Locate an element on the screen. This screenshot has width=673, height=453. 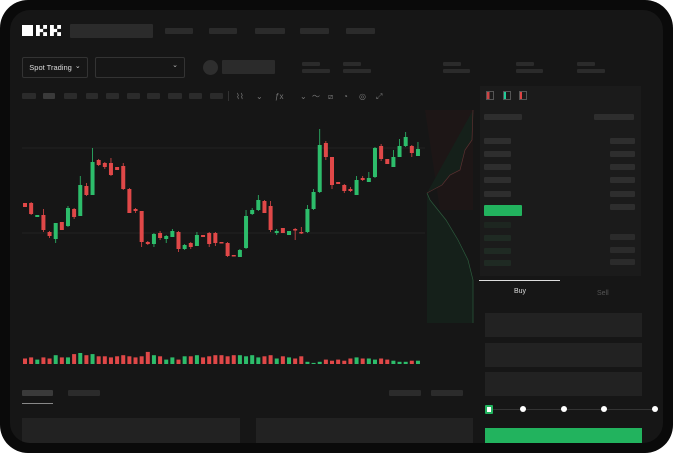
spot-trading-dropdown: Spot Trading ⌄ is located at coordinates (55, 67).